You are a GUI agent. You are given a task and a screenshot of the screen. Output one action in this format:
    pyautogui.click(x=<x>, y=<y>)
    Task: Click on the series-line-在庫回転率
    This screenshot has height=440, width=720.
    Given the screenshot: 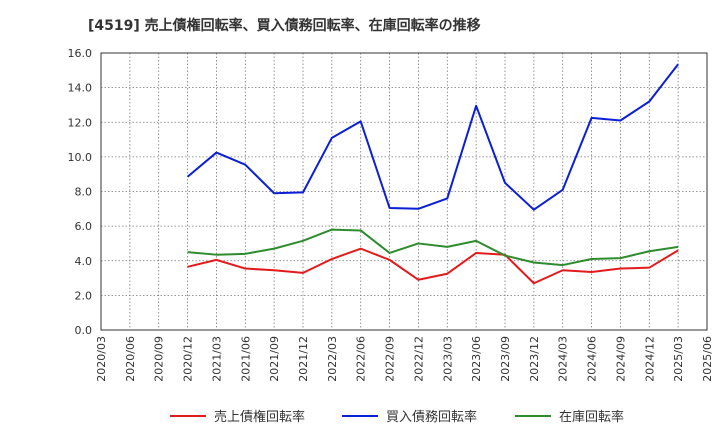 What is the action you would take?
    pyautogui.click(x=433, y=247)
    